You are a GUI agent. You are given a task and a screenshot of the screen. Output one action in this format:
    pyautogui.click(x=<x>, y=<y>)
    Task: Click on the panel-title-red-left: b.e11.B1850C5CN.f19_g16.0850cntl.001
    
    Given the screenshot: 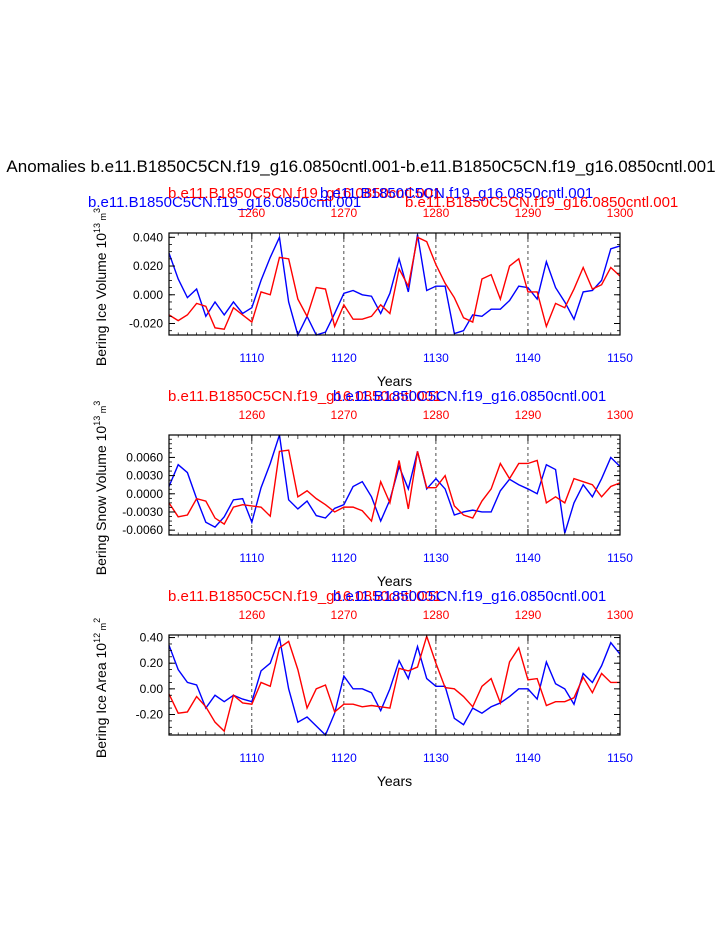 What is the action you would take?
    pyautogui.click(x=304, y=193)
    